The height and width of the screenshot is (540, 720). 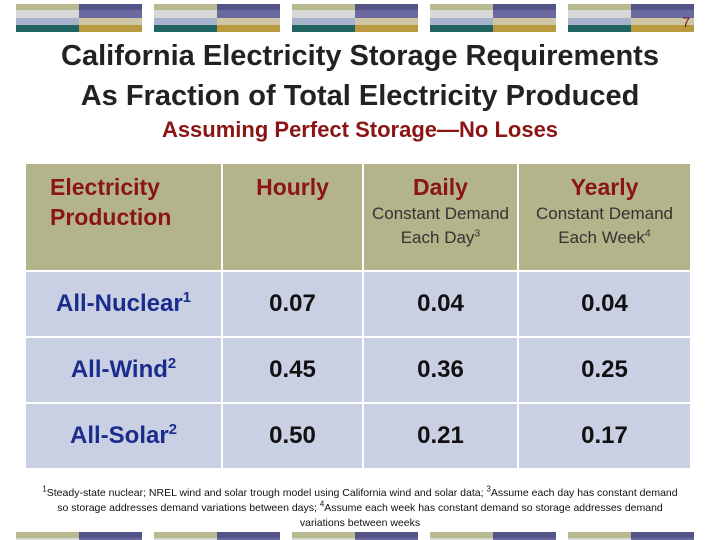 I want to click on header-daily: Daily Constant Demand Each Day3, so click(x=440, y=217).